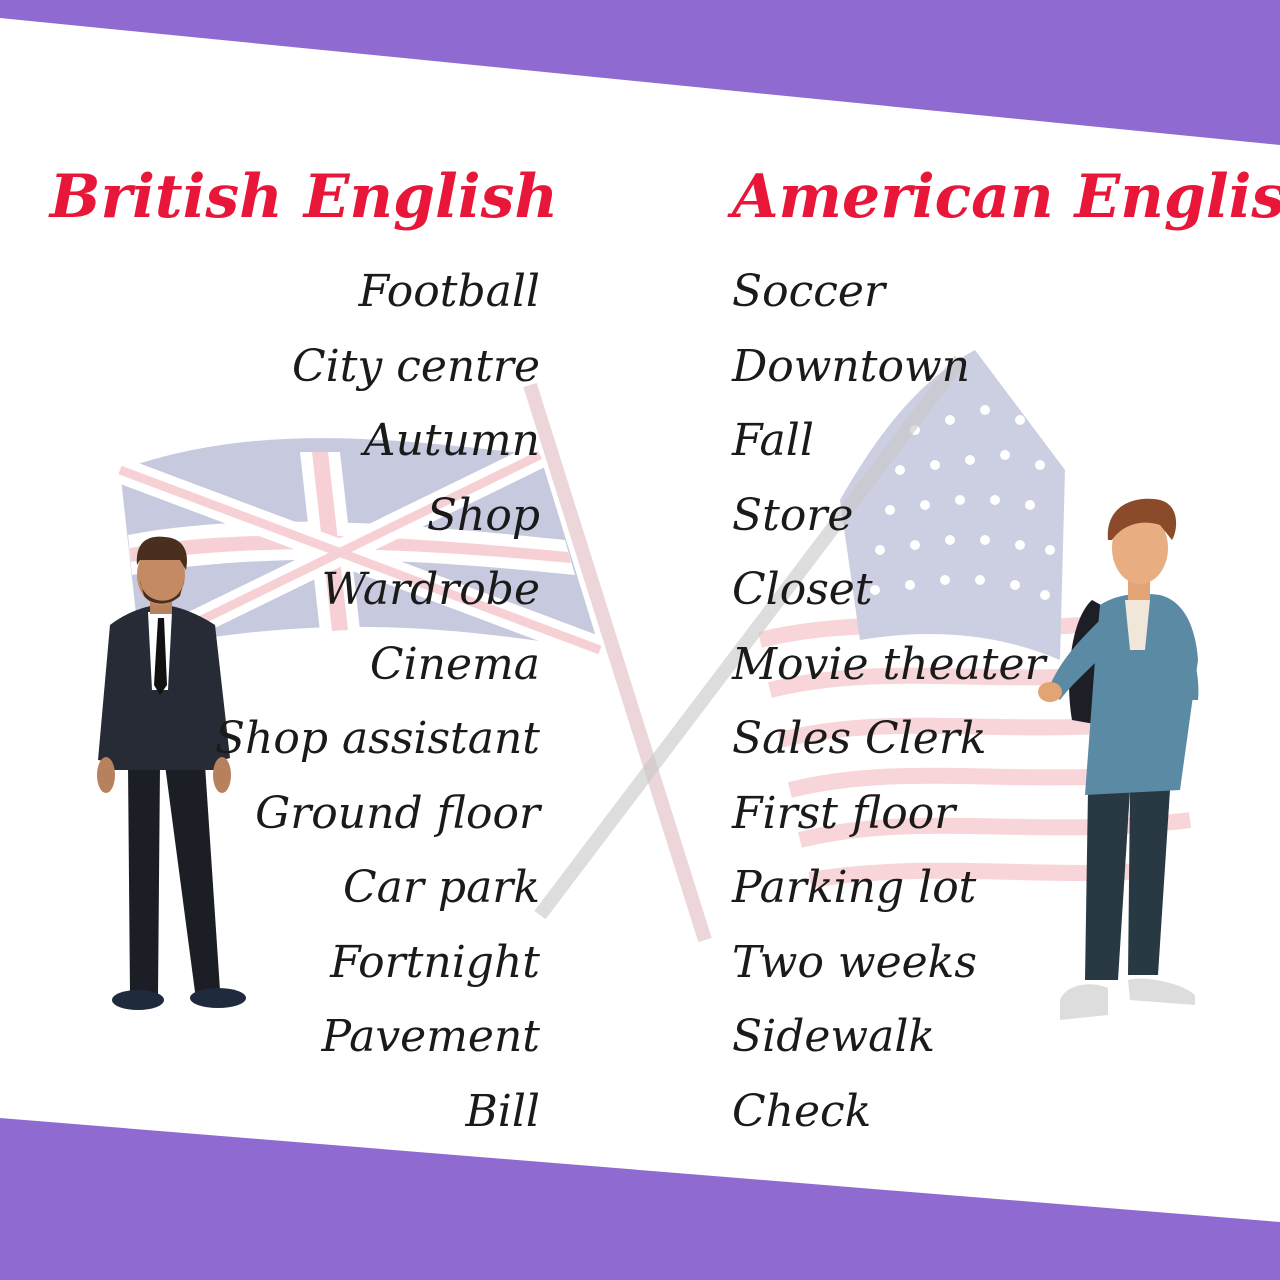 Image resolution: width=1280 pixels, height=1280 pixels. Describe the element at coordinates (303, 197) in the screenshot. I see `british-english-heading: British English` at that location.